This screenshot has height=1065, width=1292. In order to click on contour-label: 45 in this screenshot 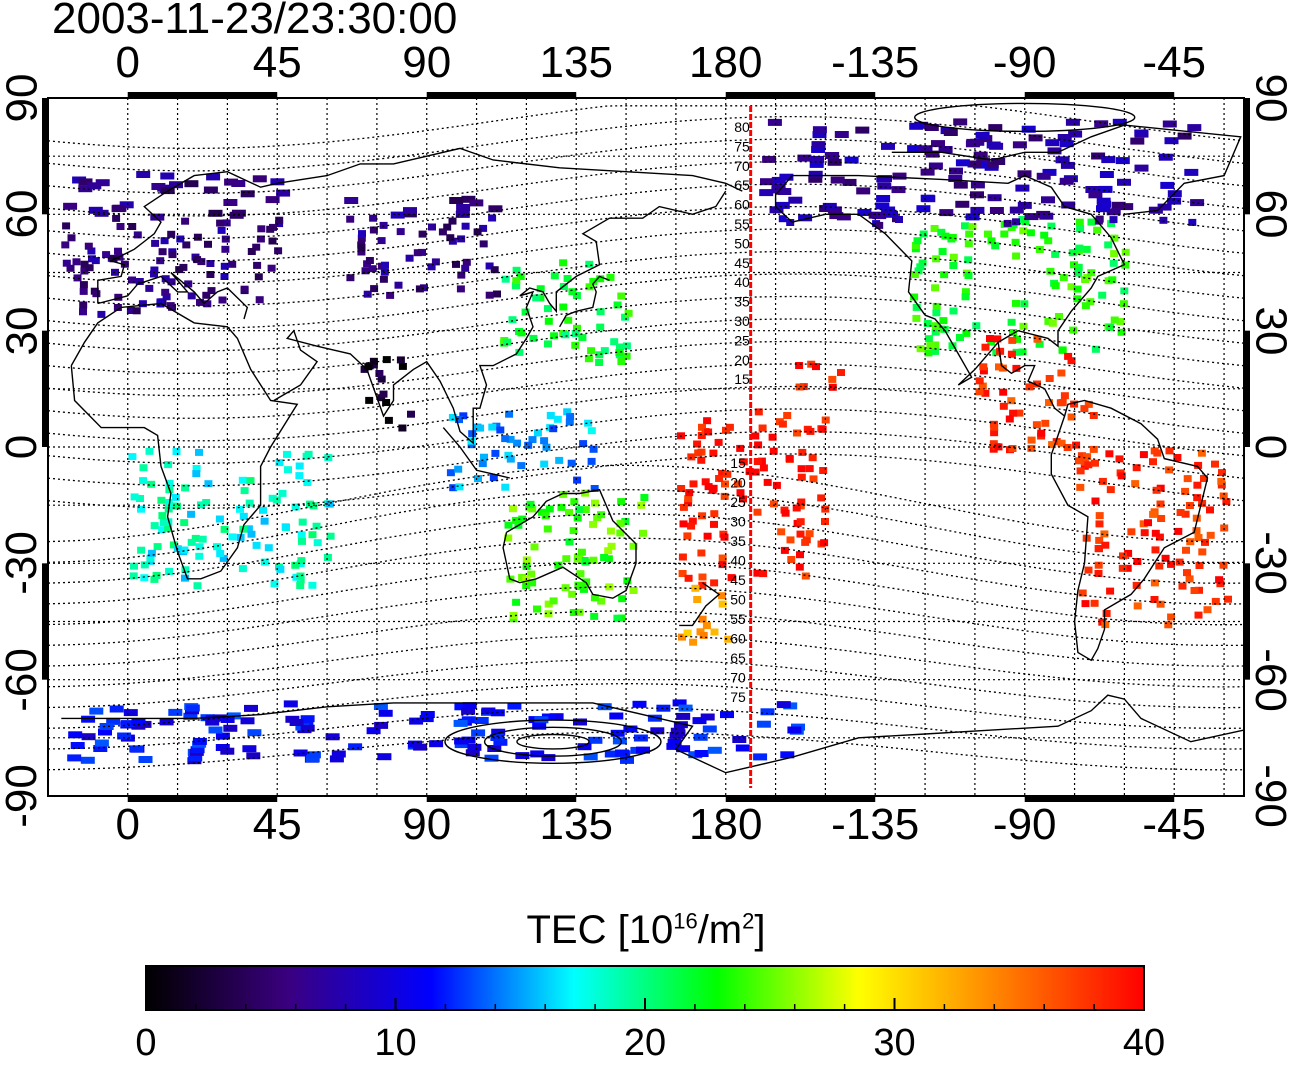, I will do `click(742, 263)`.